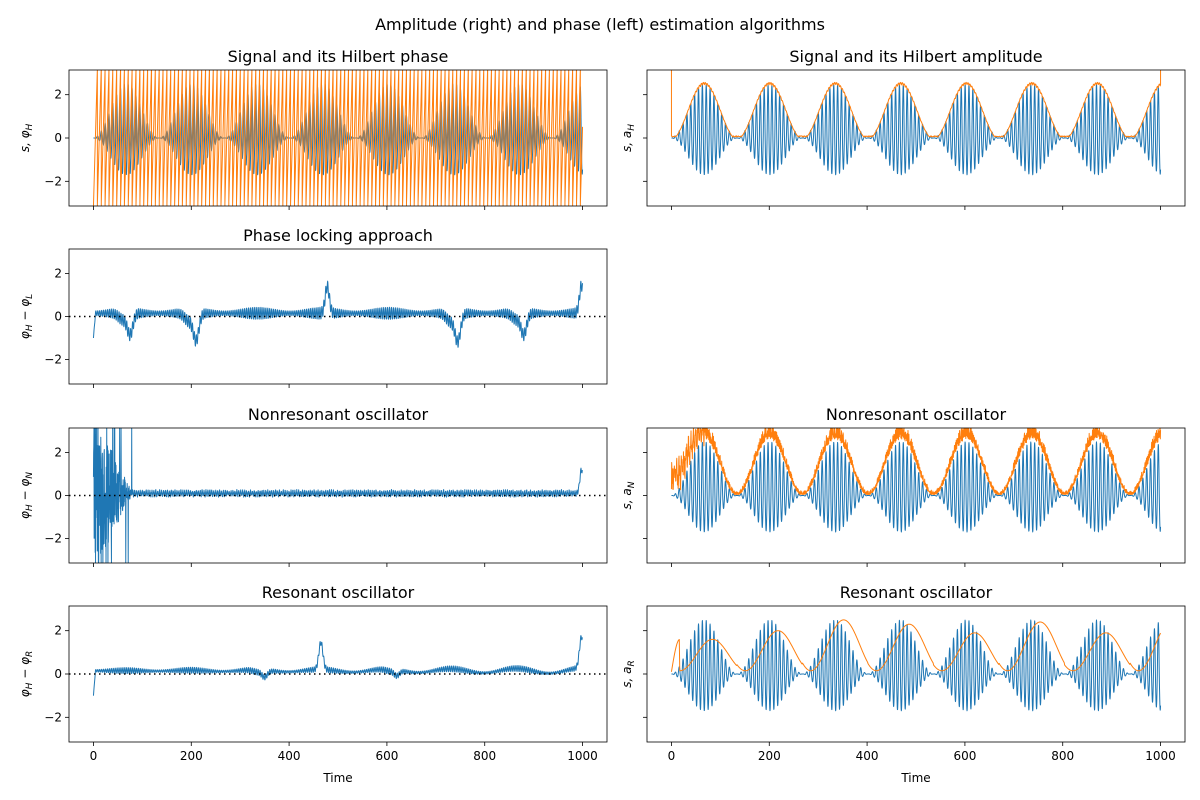  Describe the element at coordinates (30, 654) in the screenshot. I see `ylabel-sub2: R` at that location.